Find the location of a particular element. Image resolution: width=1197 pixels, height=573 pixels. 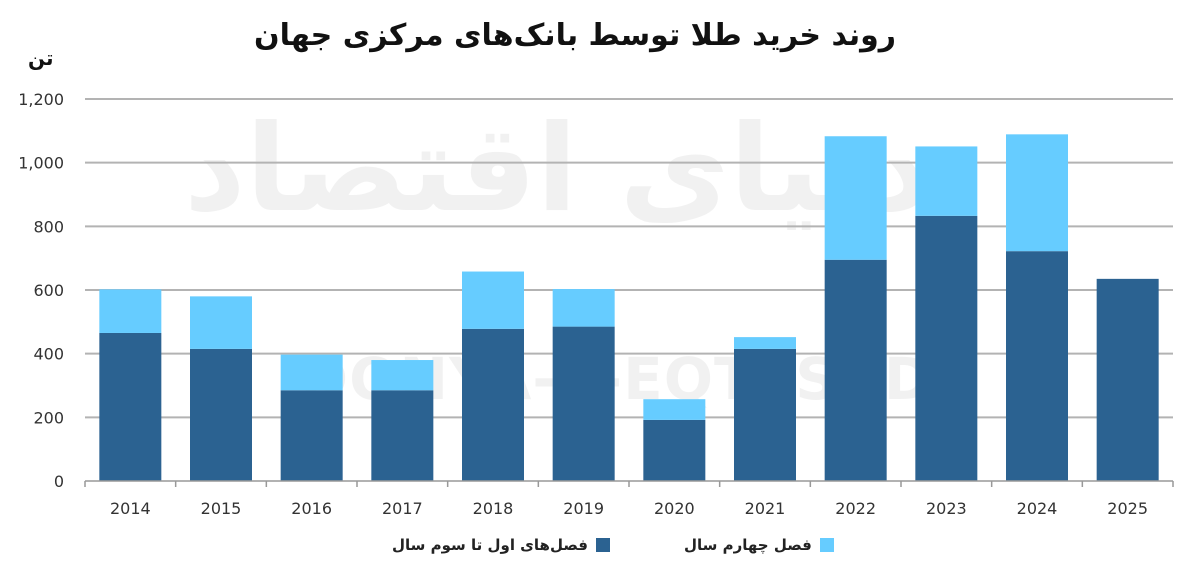

chart-title: روند خرید طلا توسط بانک‌های مرکزی جهان is located at coordinates (575, 35).